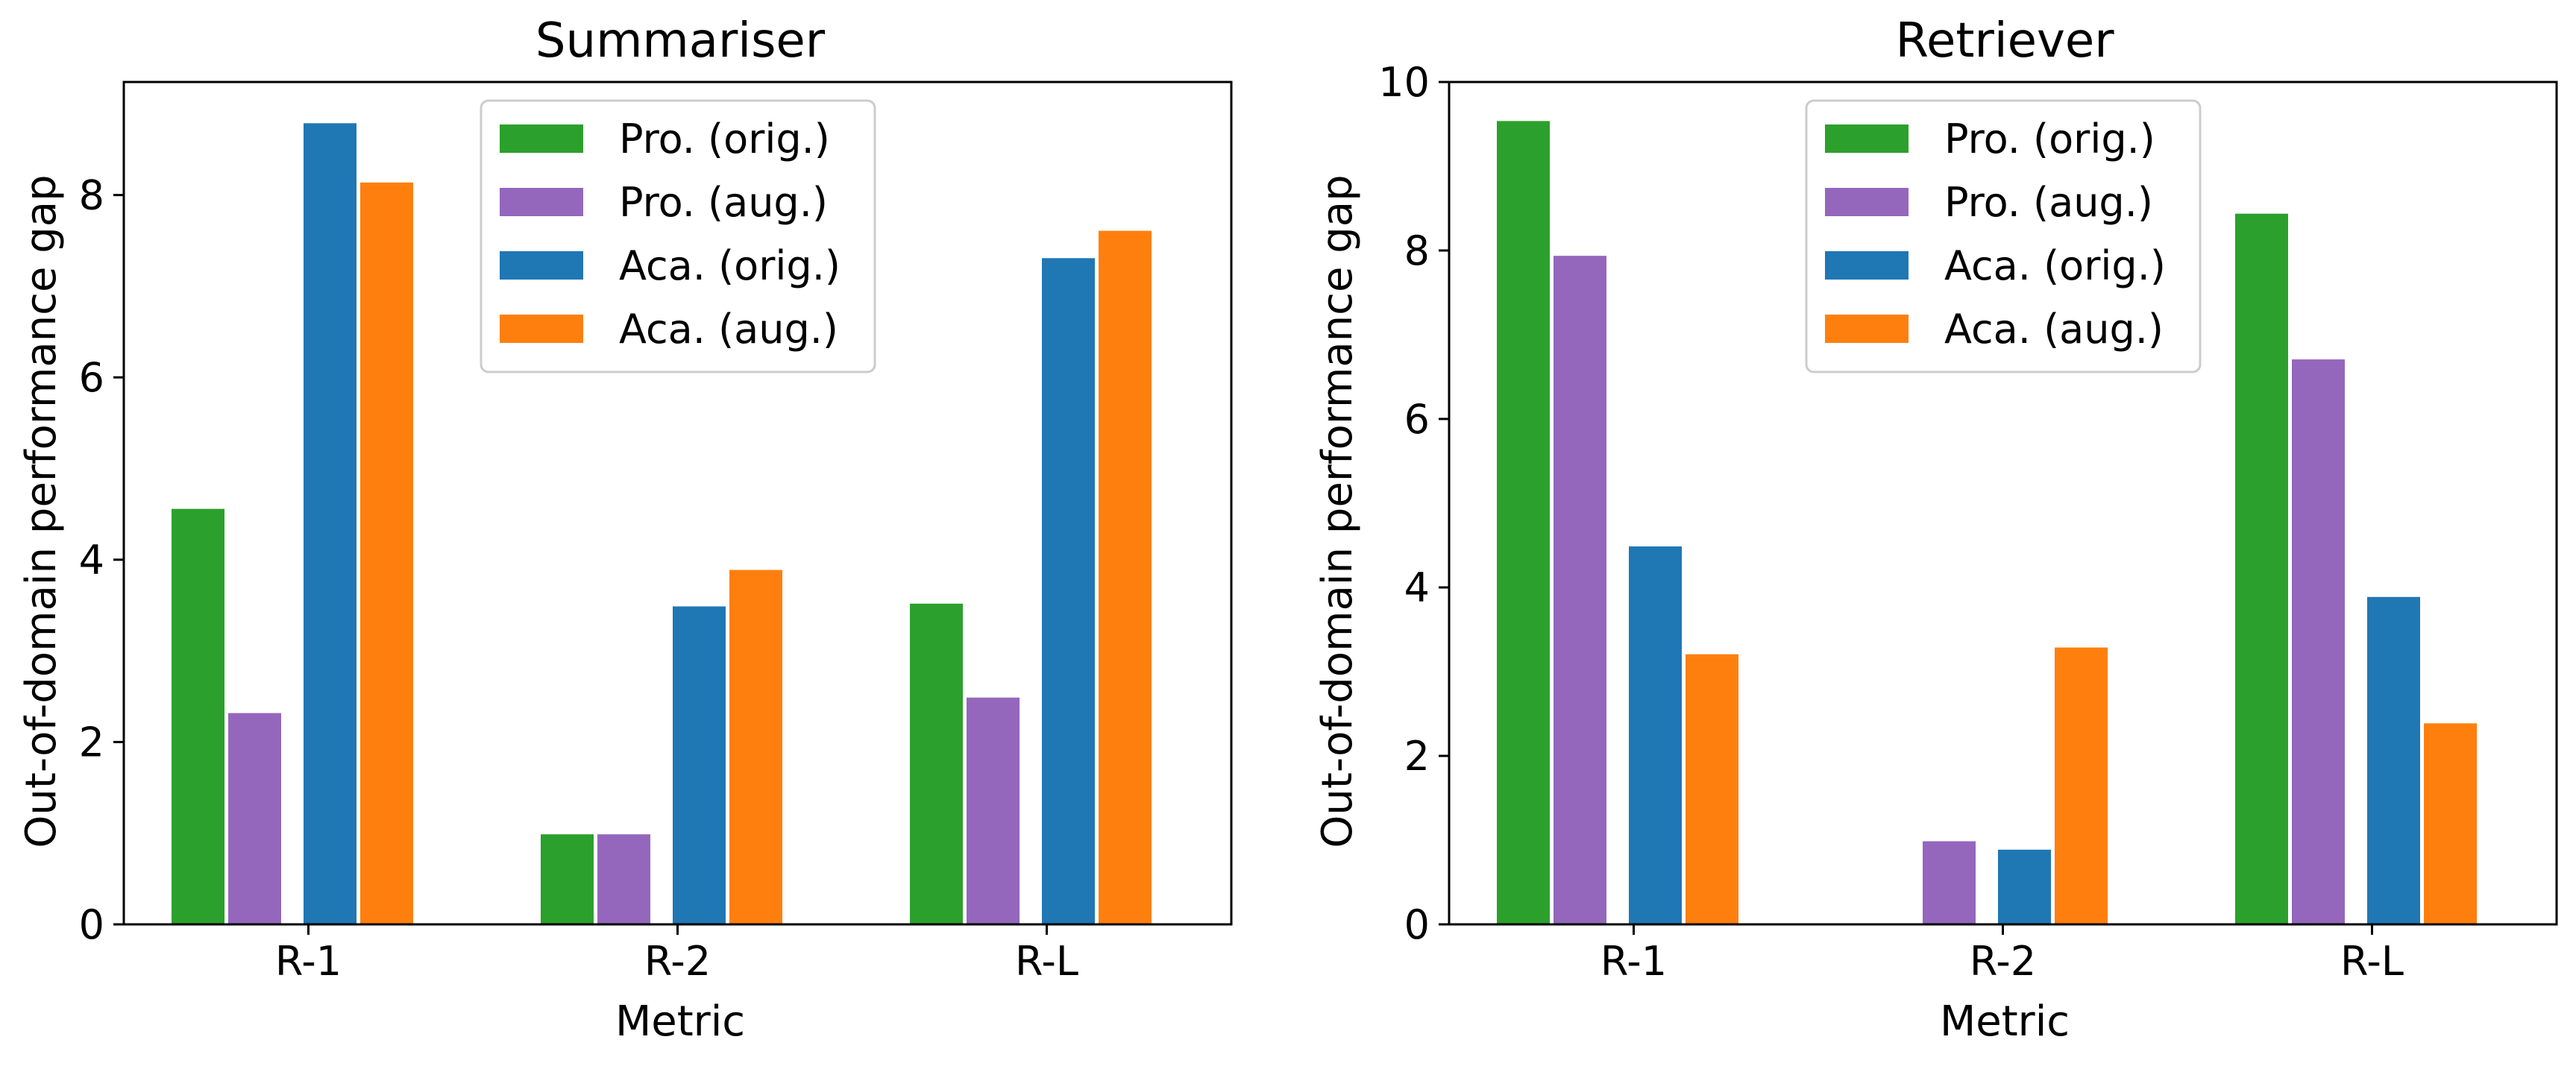  Describe the element at coordinates (2004, 41) in the screenshot. I see `chart-title: Retriever` at that location.